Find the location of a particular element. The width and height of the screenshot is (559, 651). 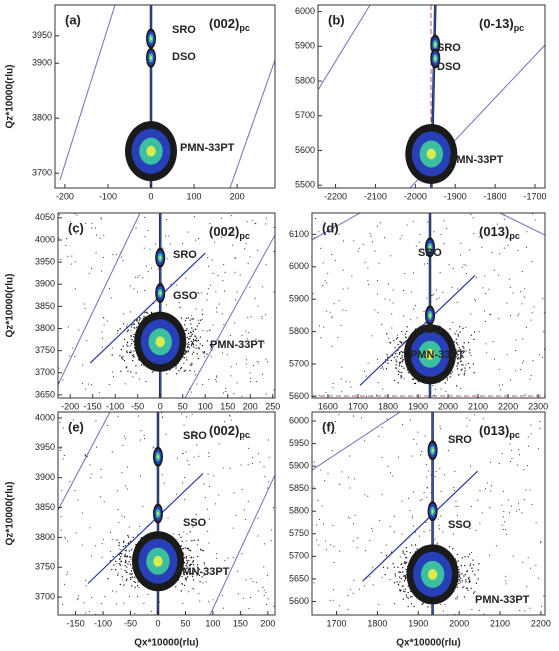

x-tick-label: 1700 is located at coordinates (337, 623).